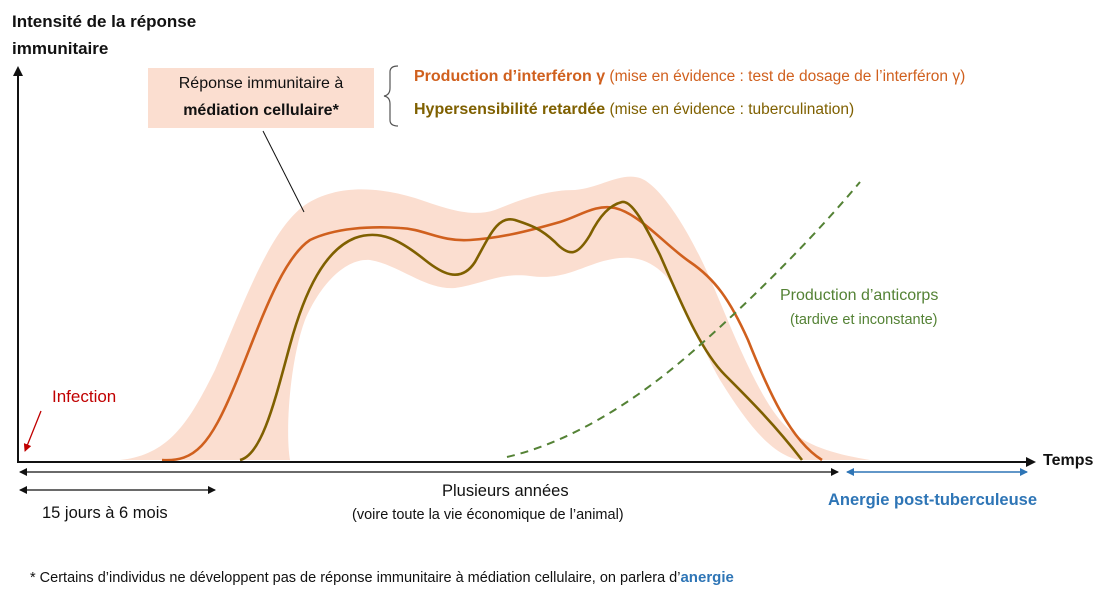 This screenshot has width=1108, height=612. I want to click on cmi-pointer-line, so click(283, 171).